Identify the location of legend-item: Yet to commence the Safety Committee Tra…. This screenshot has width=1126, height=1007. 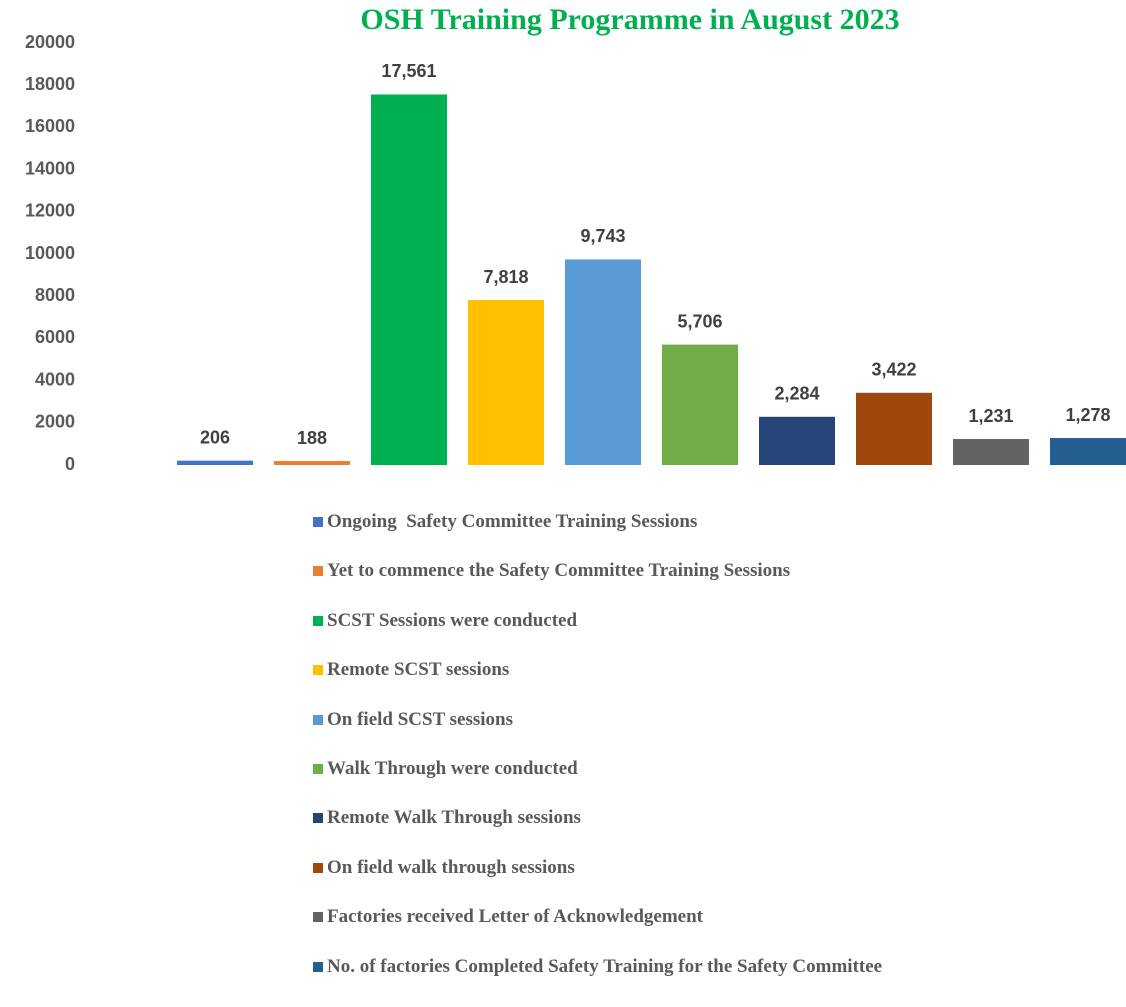
(638, 583).